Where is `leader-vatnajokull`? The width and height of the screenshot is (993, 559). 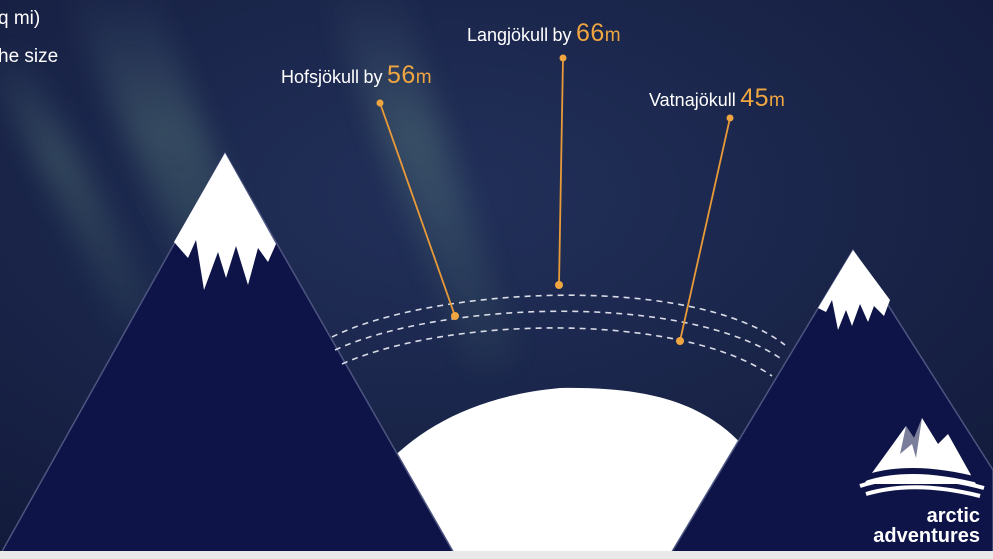 leader-vatnajokull is located at coordinates (705, 229).